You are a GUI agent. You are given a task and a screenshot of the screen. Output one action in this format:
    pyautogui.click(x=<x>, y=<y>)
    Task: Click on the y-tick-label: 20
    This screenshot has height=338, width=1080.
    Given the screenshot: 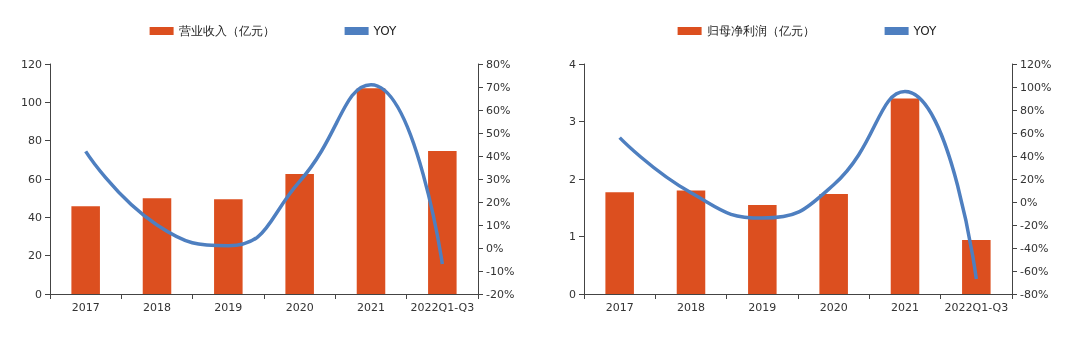 What is the action you would take?
    pyautogui.click(x=35, y=256)
    